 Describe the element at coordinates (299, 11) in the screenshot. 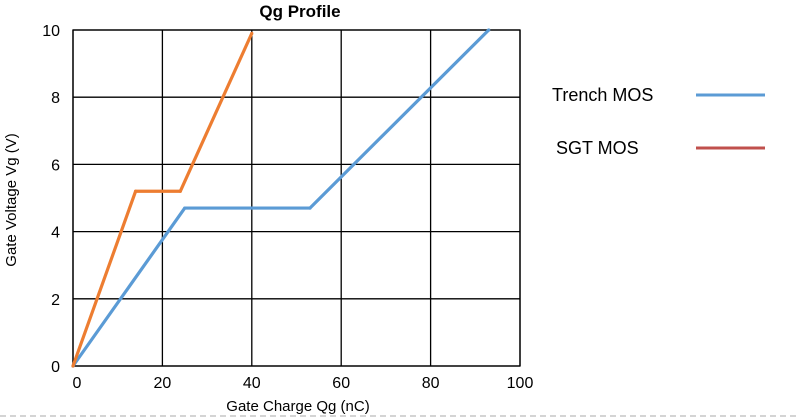

I see `chart-title: Qg Profile` at that location.